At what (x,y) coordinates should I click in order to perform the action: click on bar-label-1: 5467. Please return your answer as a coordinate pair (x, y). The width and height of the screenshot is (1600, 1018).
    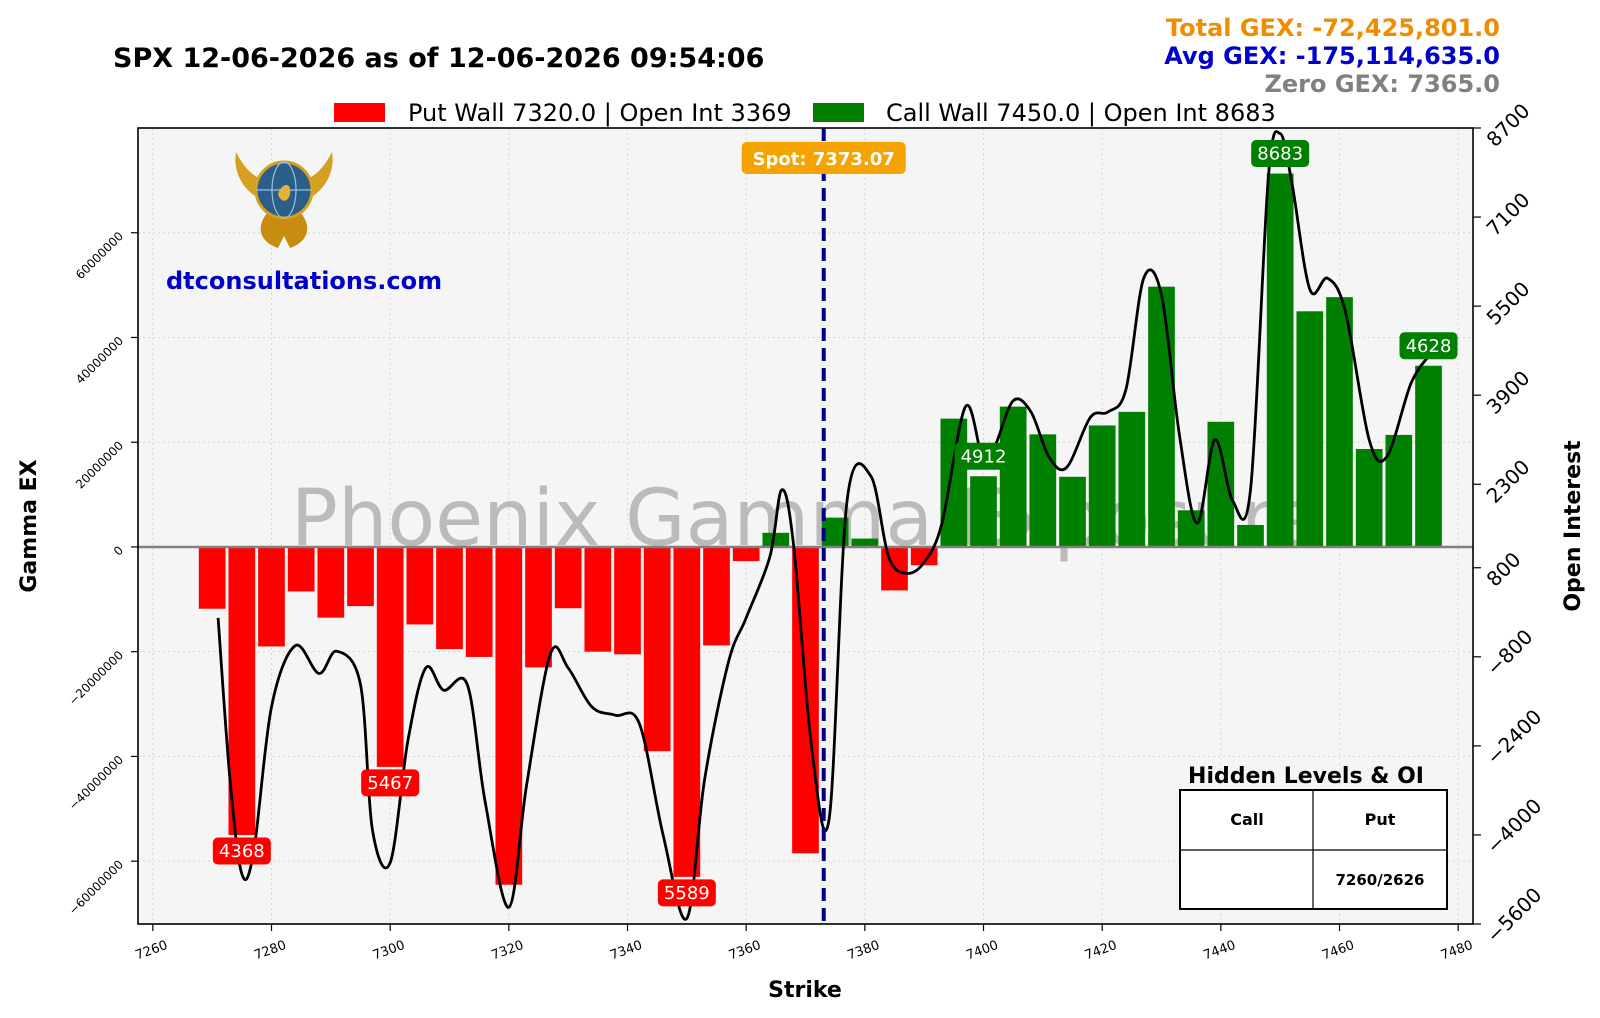
    Looking at the image, I should click on (390, 783).